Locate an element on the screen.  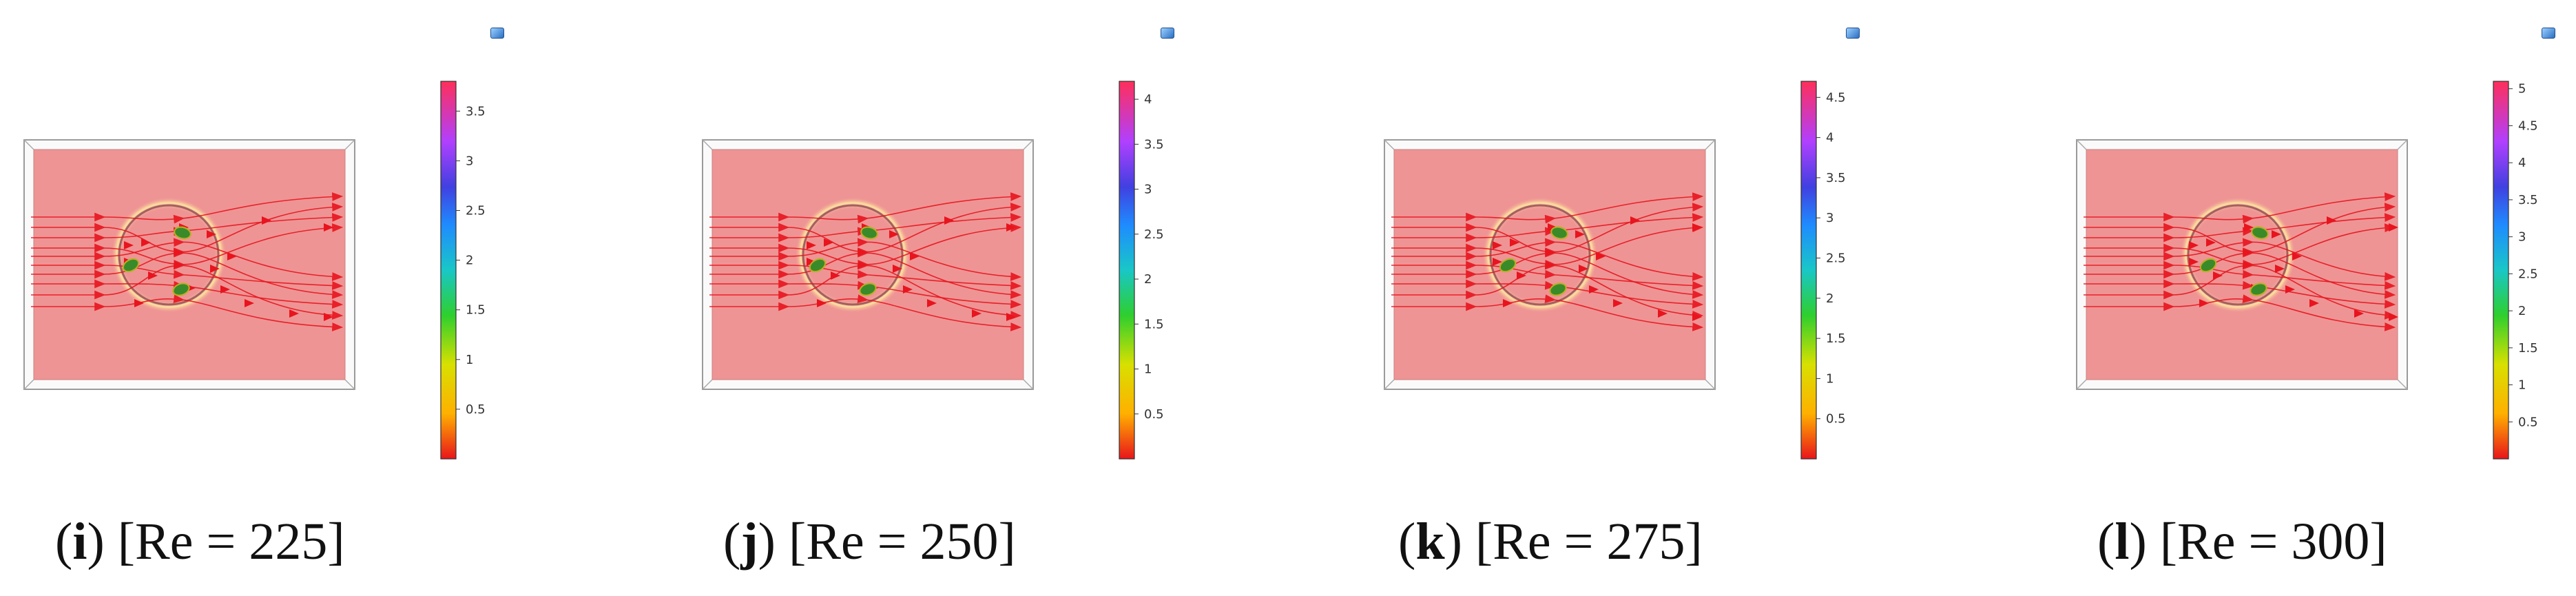
colorbar-tick-label: 5 is located at coordinates (2522, 89).